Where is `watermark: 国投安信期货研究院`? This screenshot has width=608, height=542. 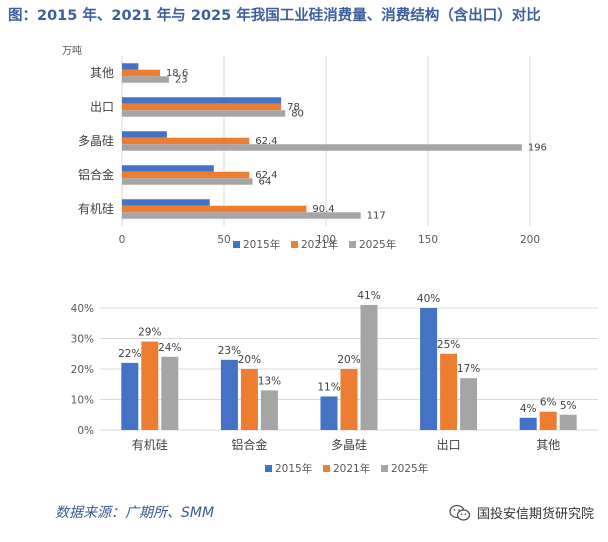 watermark: 国投安信期货研究院 is located at coordinates (521, 512).